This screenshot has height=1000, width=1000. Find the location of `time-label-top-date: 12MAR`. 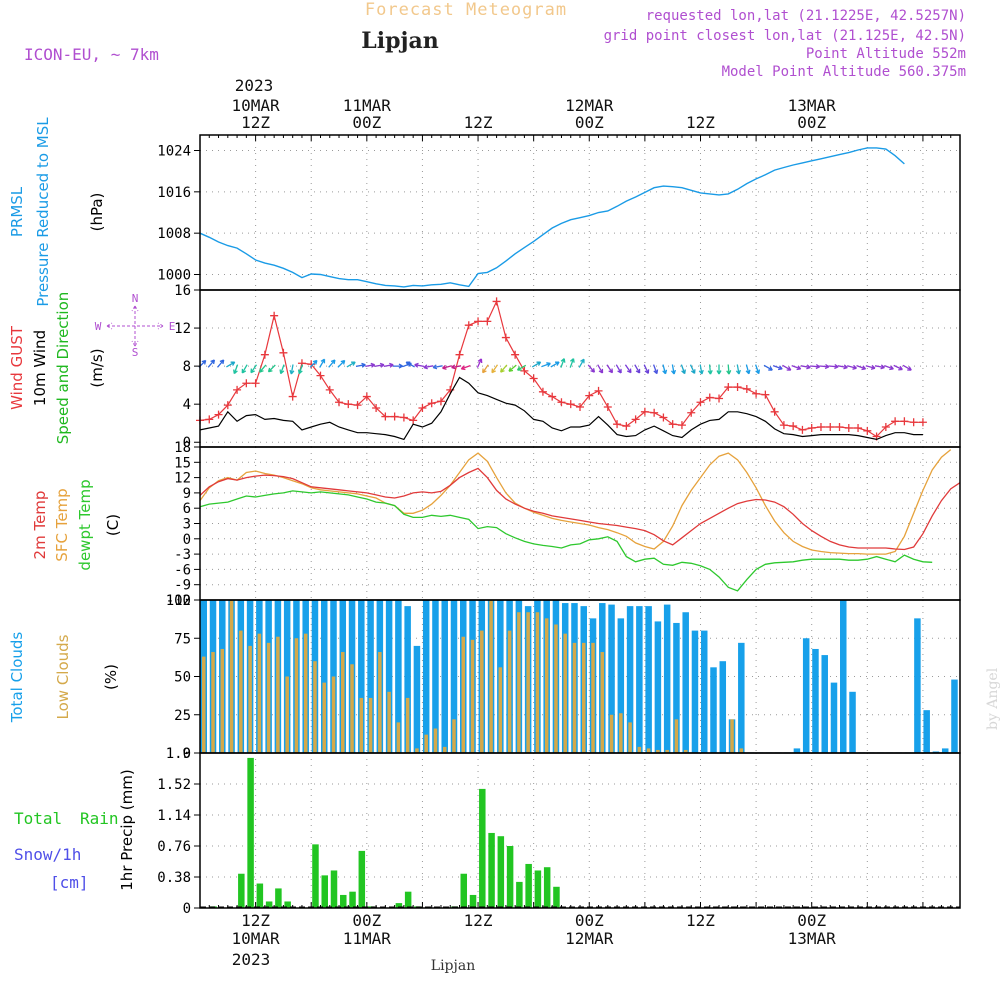

time-label-top-date: 12MAR is located at coordinates (589, 105).